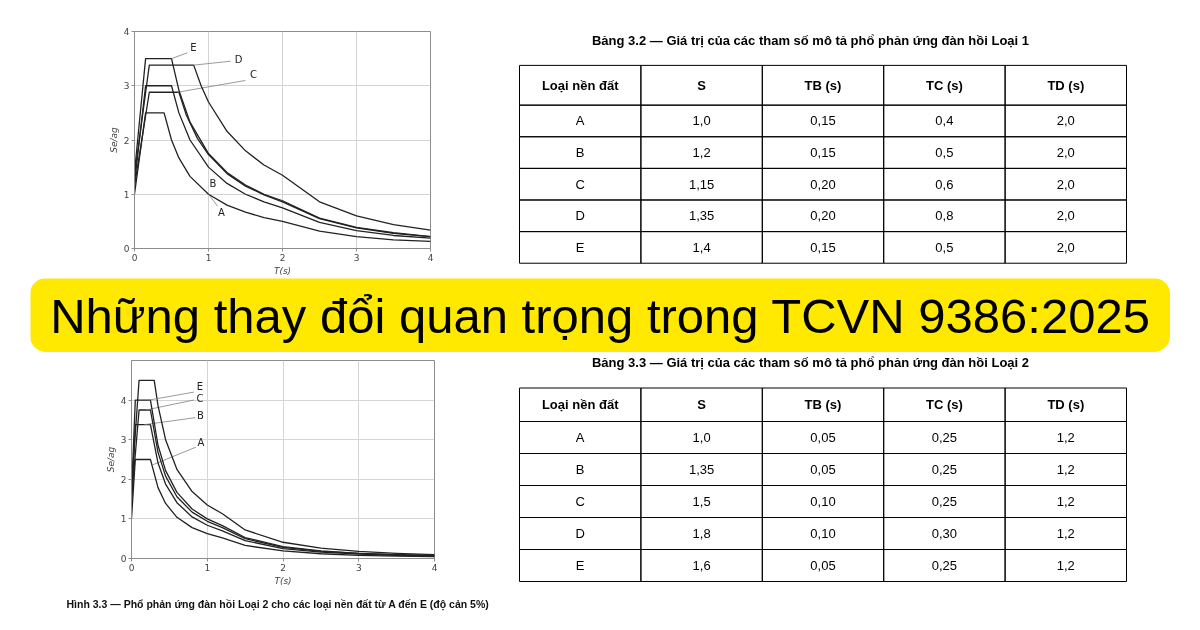 The width and height of the screenshot is (1200, 630). Describe the element at coordinates (944, 184) in the screenshot. I see `data-label: 0,6` at that location.